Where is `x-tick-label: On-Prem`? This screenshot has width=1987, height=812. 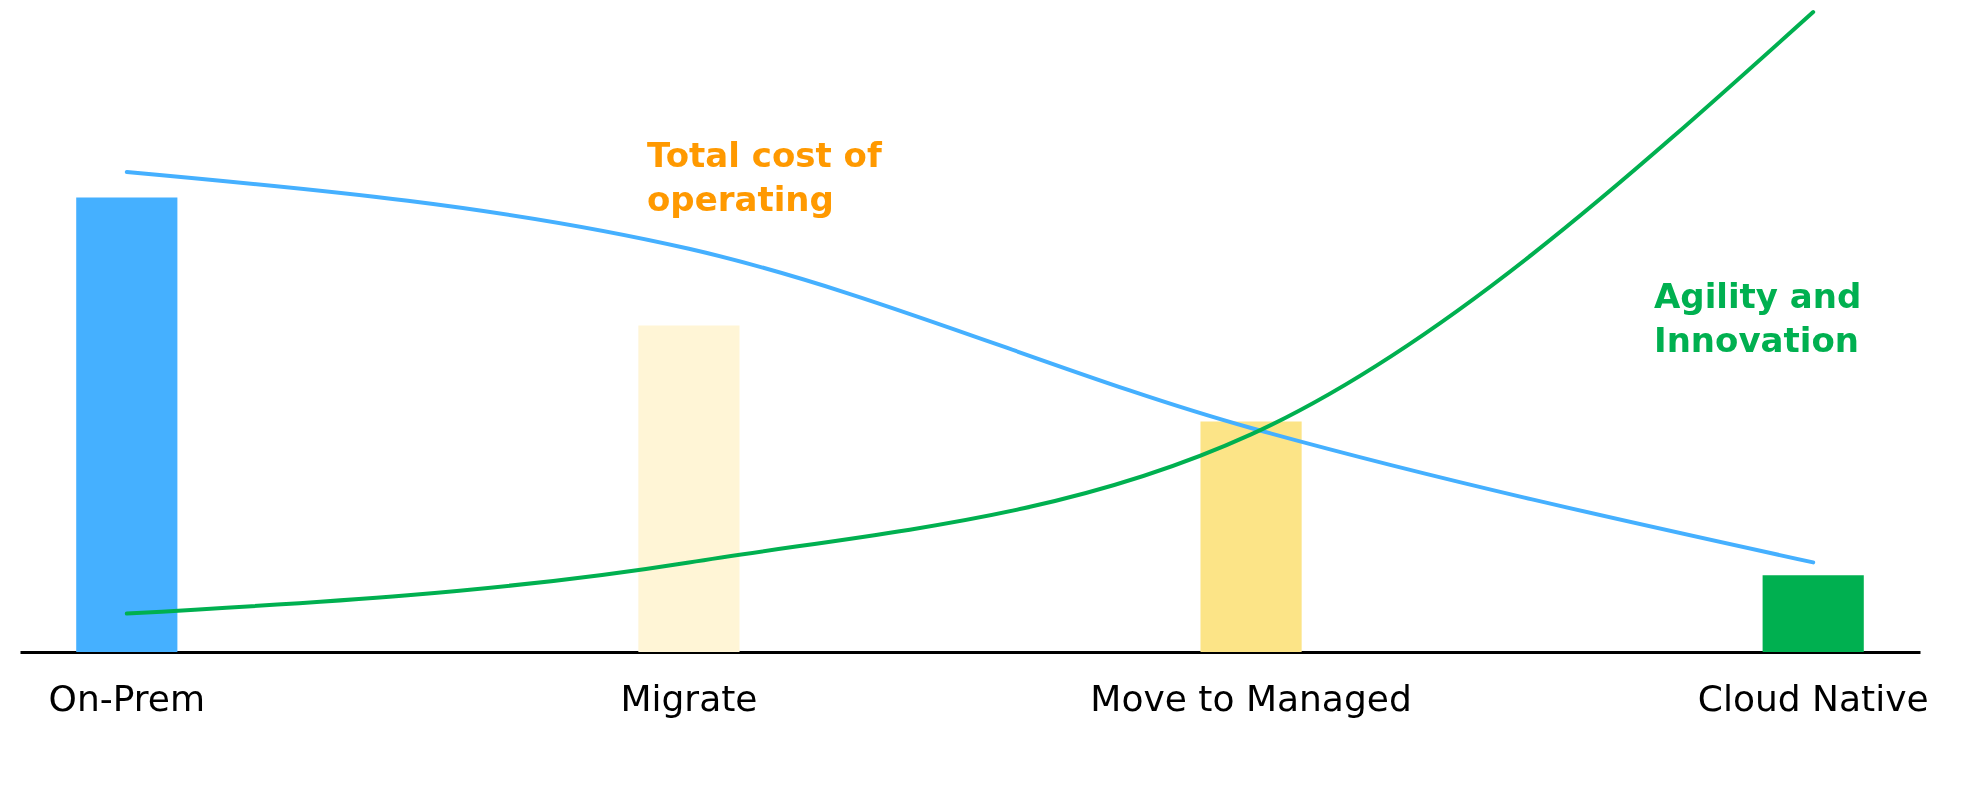 x-tick-label: On-Prem is located at coordinates (127, 698).